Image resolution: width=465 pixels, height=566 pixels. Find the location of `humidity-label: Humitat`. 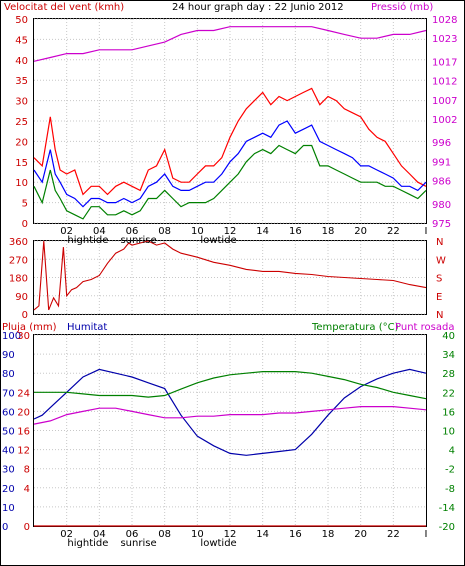

humidity-label: Humitat is located at coordinates (87, 327).